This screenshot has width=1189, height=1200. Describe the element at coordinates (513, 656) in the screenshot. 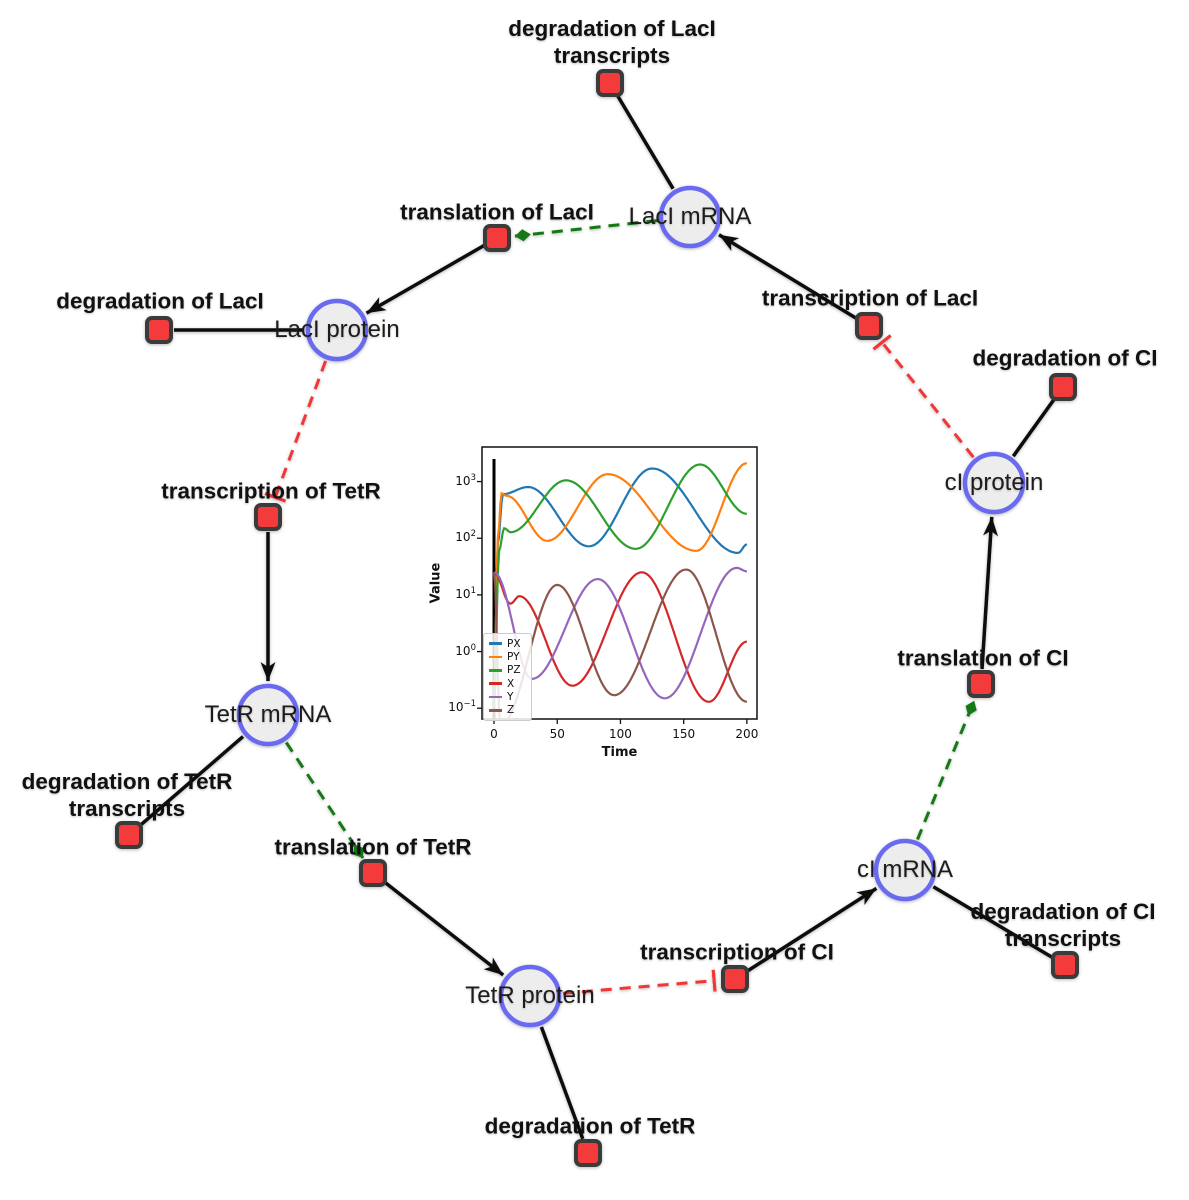

I see `legend-label: PY` at that location.